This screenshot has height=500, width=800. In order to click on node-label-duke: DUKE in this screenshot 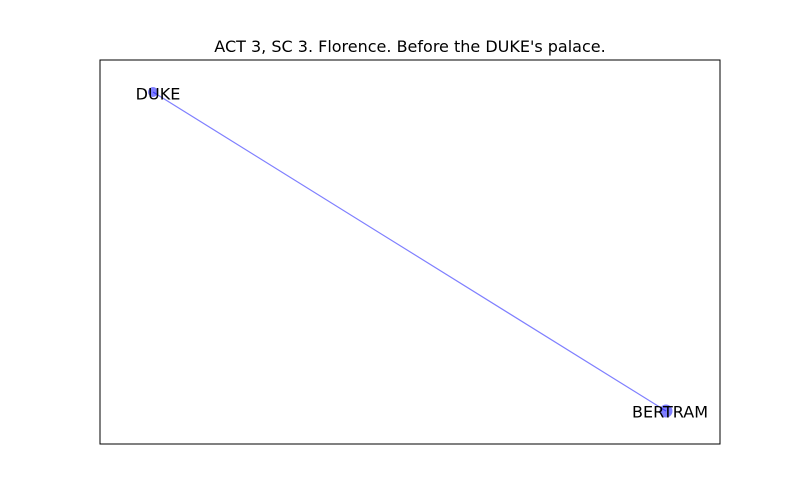, I will do `click(158, 94)`.